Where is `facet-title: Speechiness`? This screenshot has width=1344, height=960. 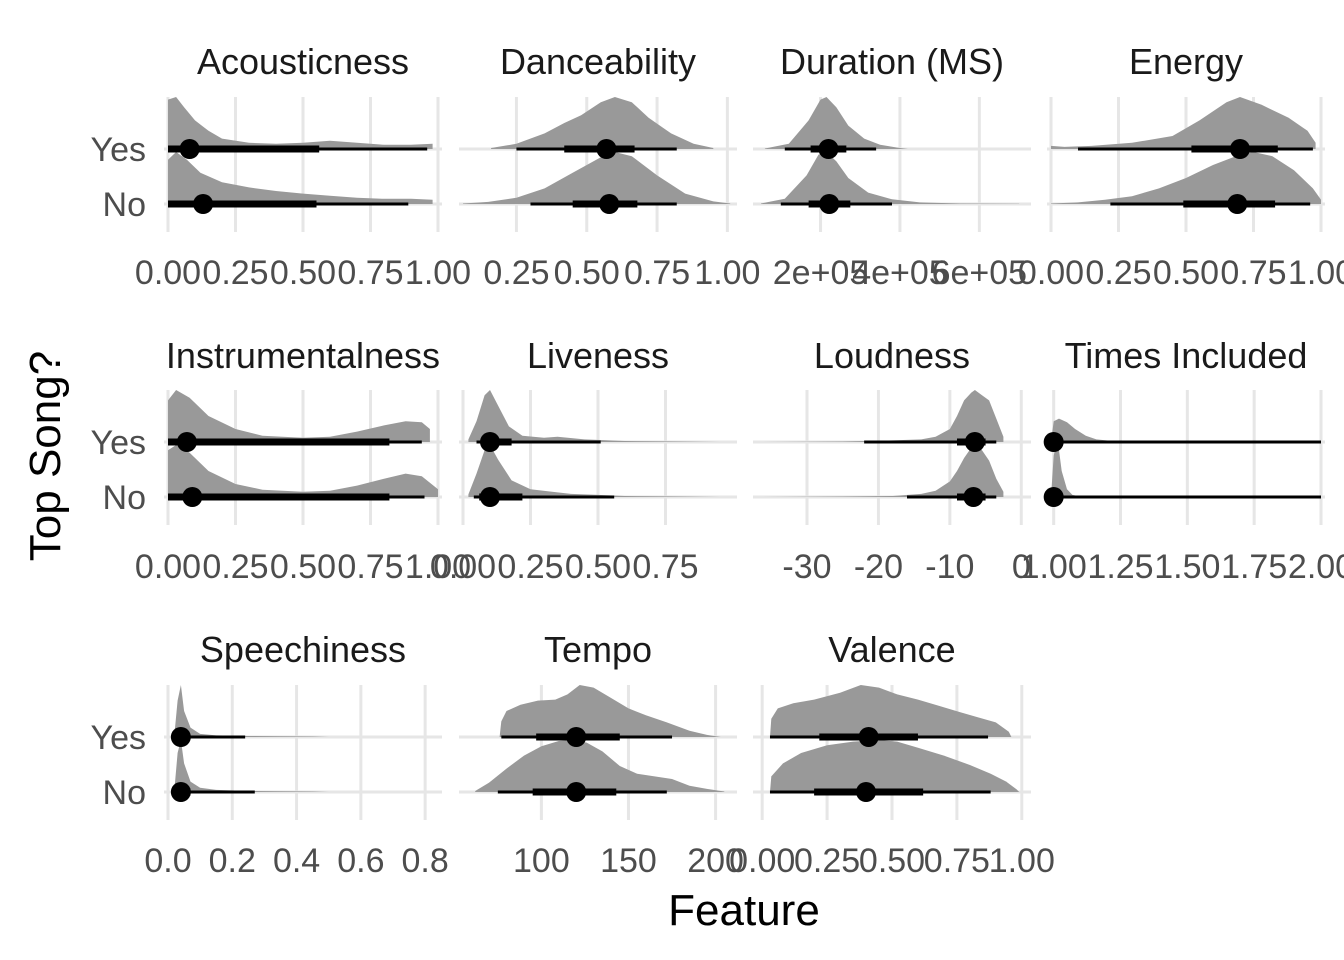 facet-title: Speechiness is located at coordinates (303, 649).